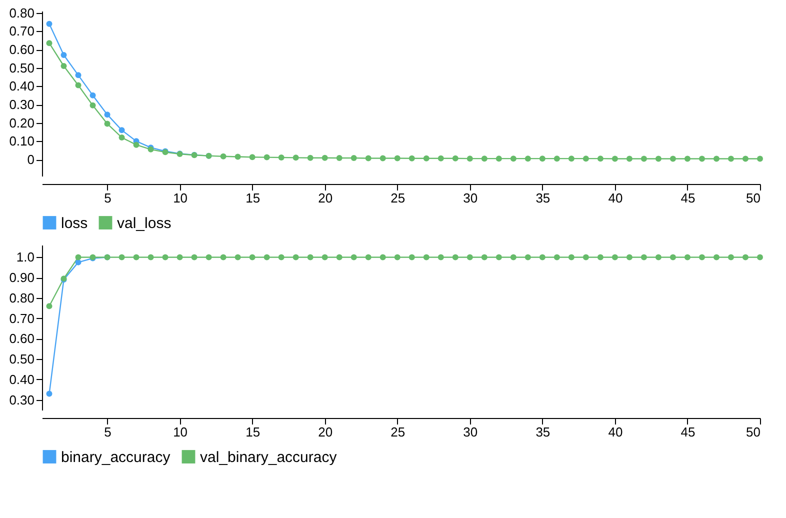 Image resolution: width=786 pixels, height=518 pixels. Describe the element at coordinates (615, 198) in the screenshot. I see `x-tick-label: 40` at that location.